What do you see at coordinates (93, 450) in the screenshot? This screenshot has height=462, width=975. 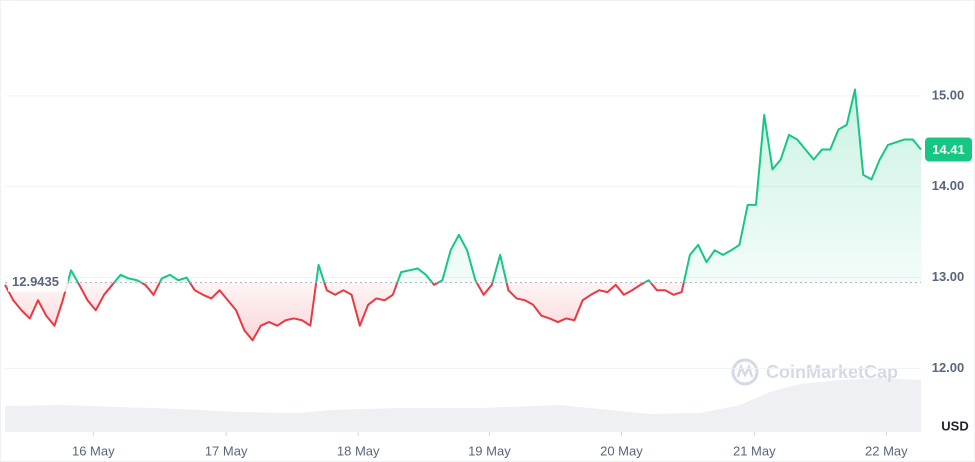 I see `x-tick-label: 16 May` at bounding box center [93, 450].